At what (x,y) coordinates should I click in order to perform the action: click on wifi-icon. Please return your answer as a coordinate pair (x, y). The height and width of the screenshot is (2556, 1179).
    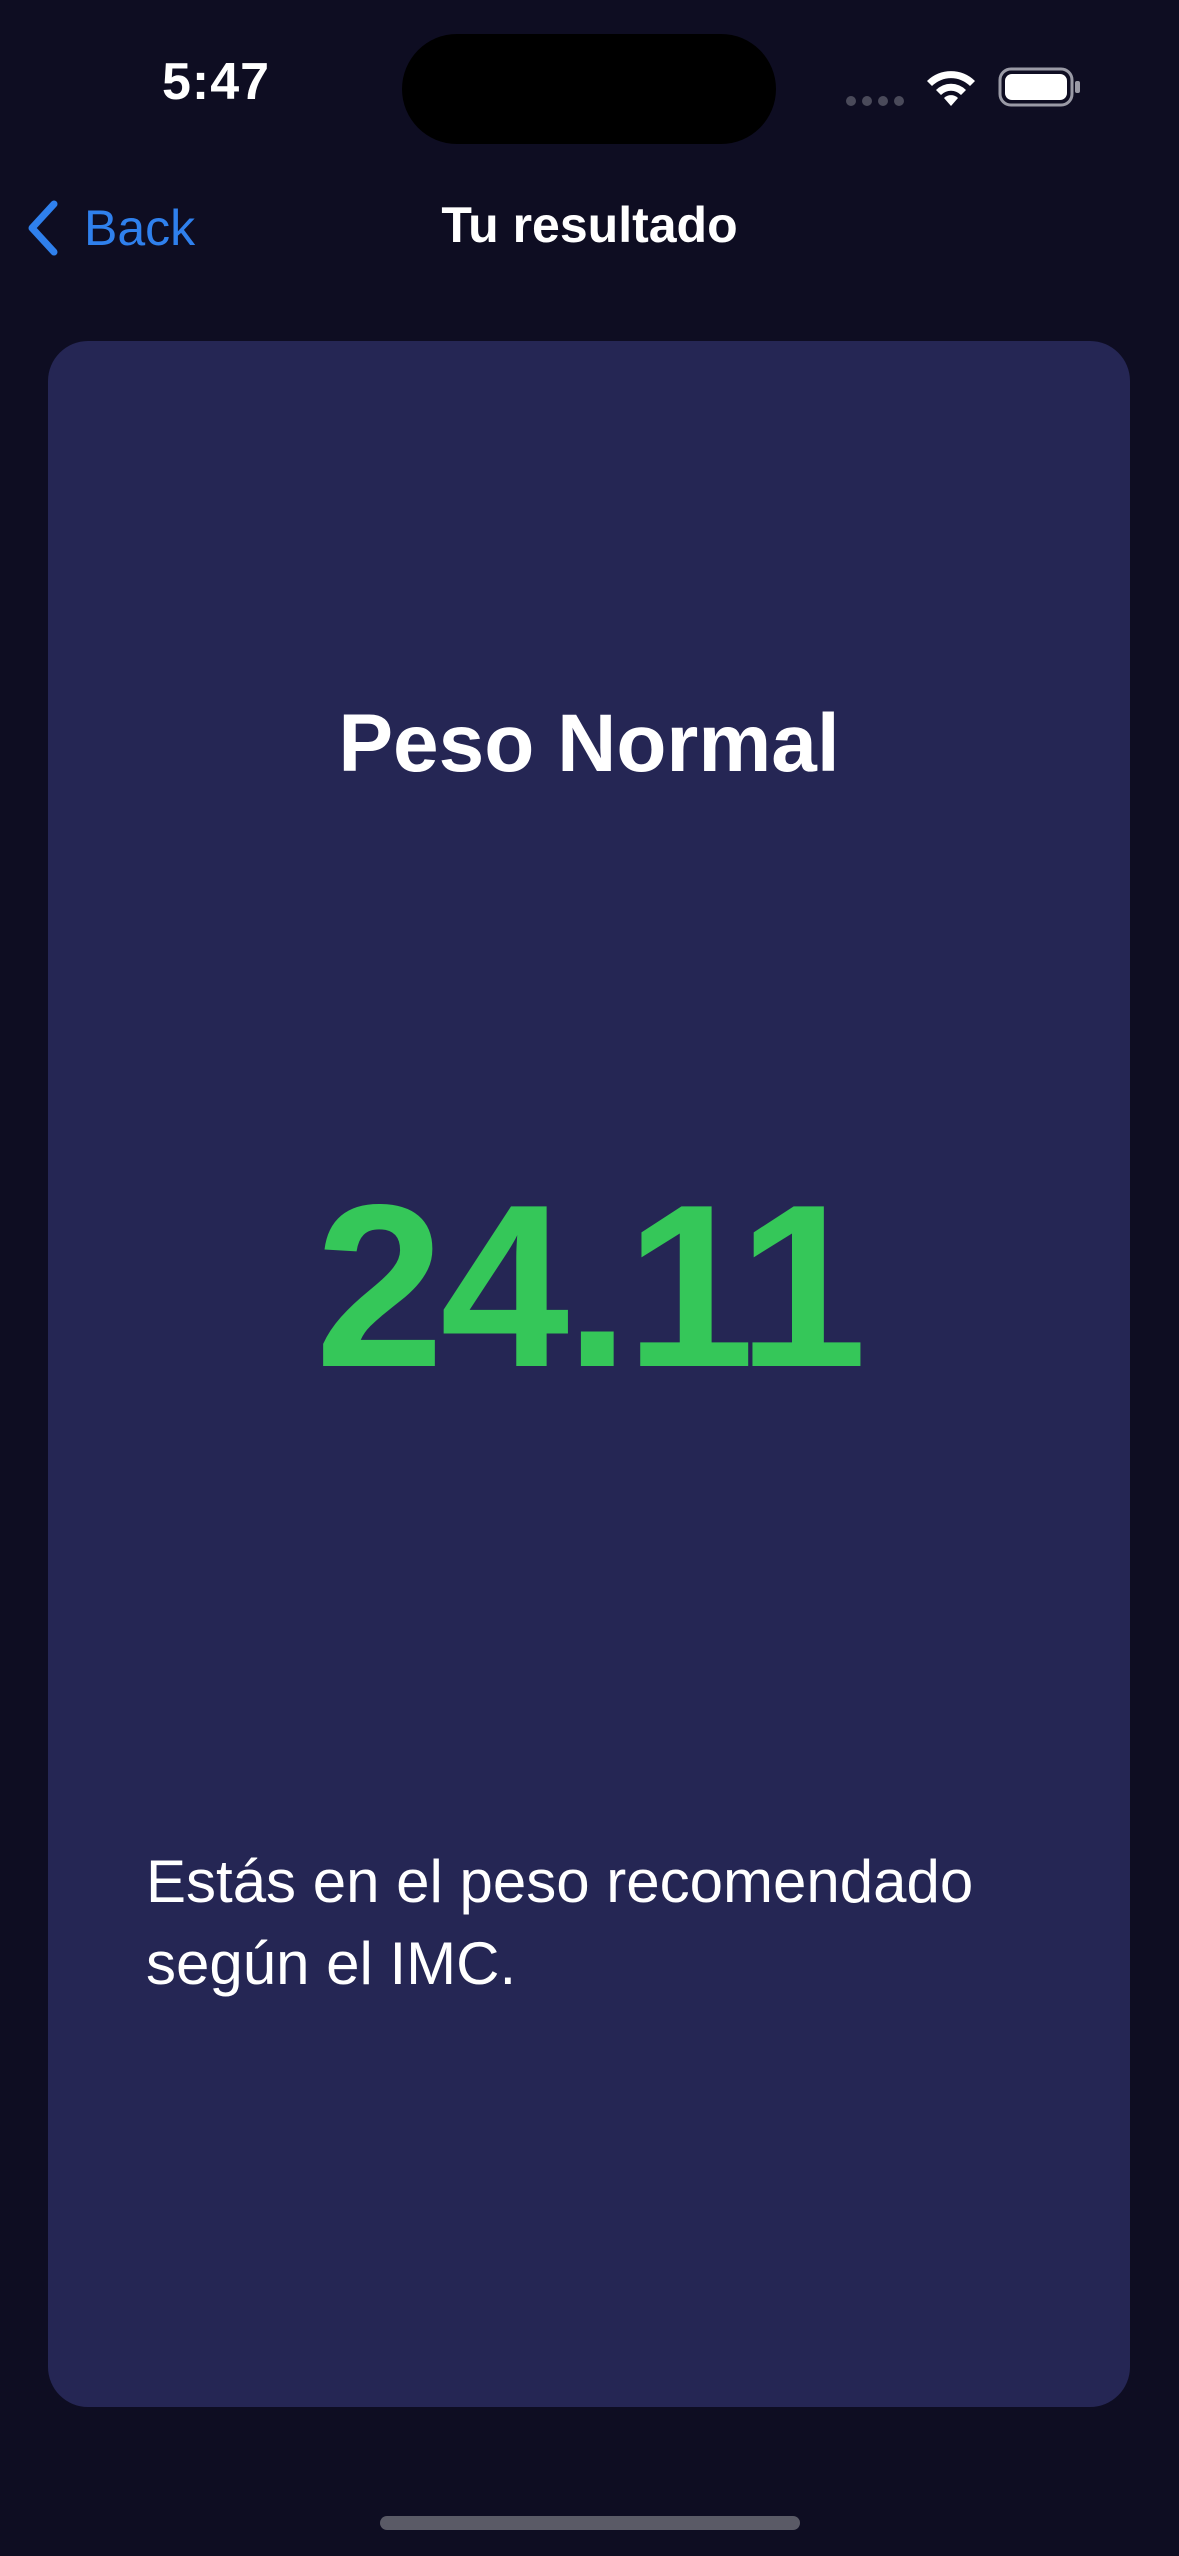
    Looking at the image, I should click on (951, 88).